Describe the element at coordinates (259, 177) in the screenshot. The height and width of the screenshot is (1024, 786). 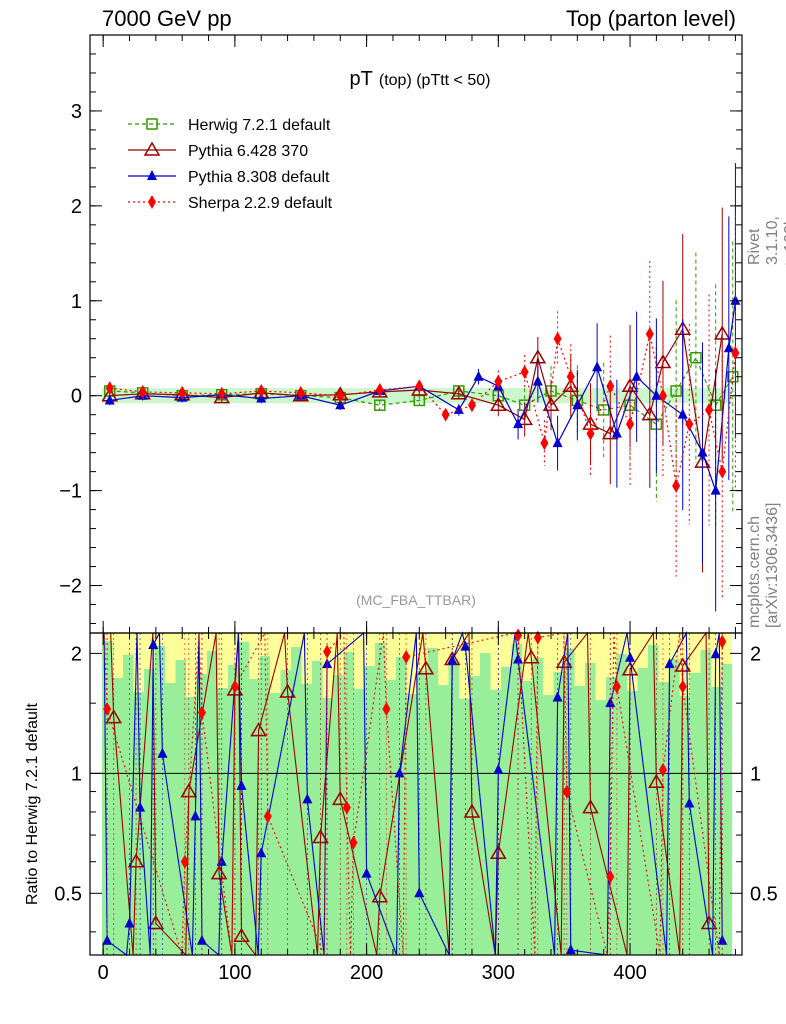
I see `legend-label: Pythia 8.308 default` at that location.